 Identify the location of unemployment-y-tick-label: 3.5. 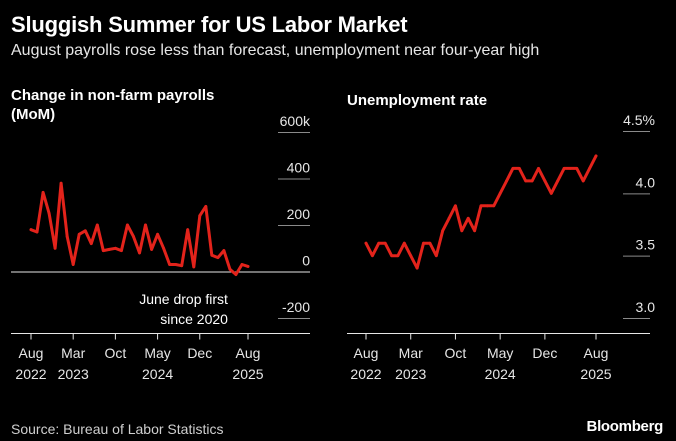
(646, 245).